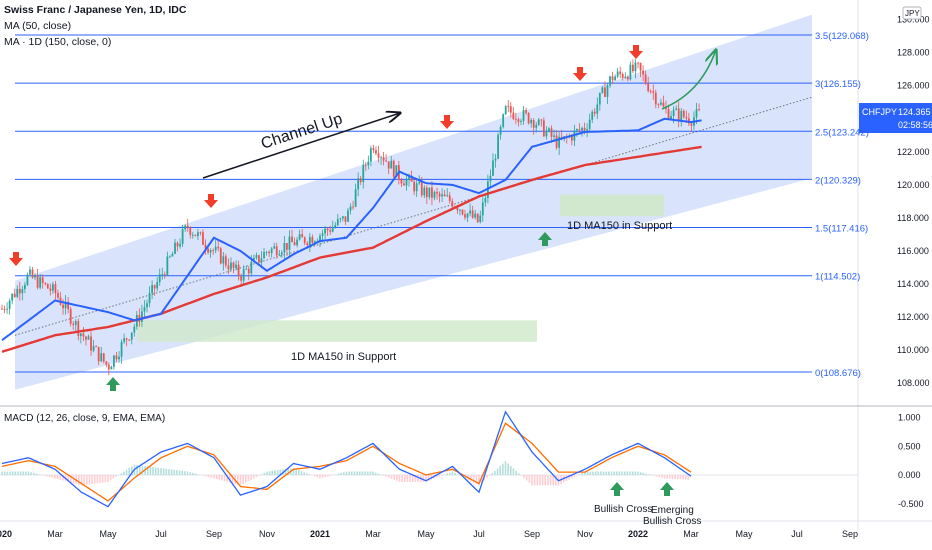  What do you see at coordinates (913, 251) in the screenshot?
I see `price-tick-label: 116.000` at bounding box center [913, 251].